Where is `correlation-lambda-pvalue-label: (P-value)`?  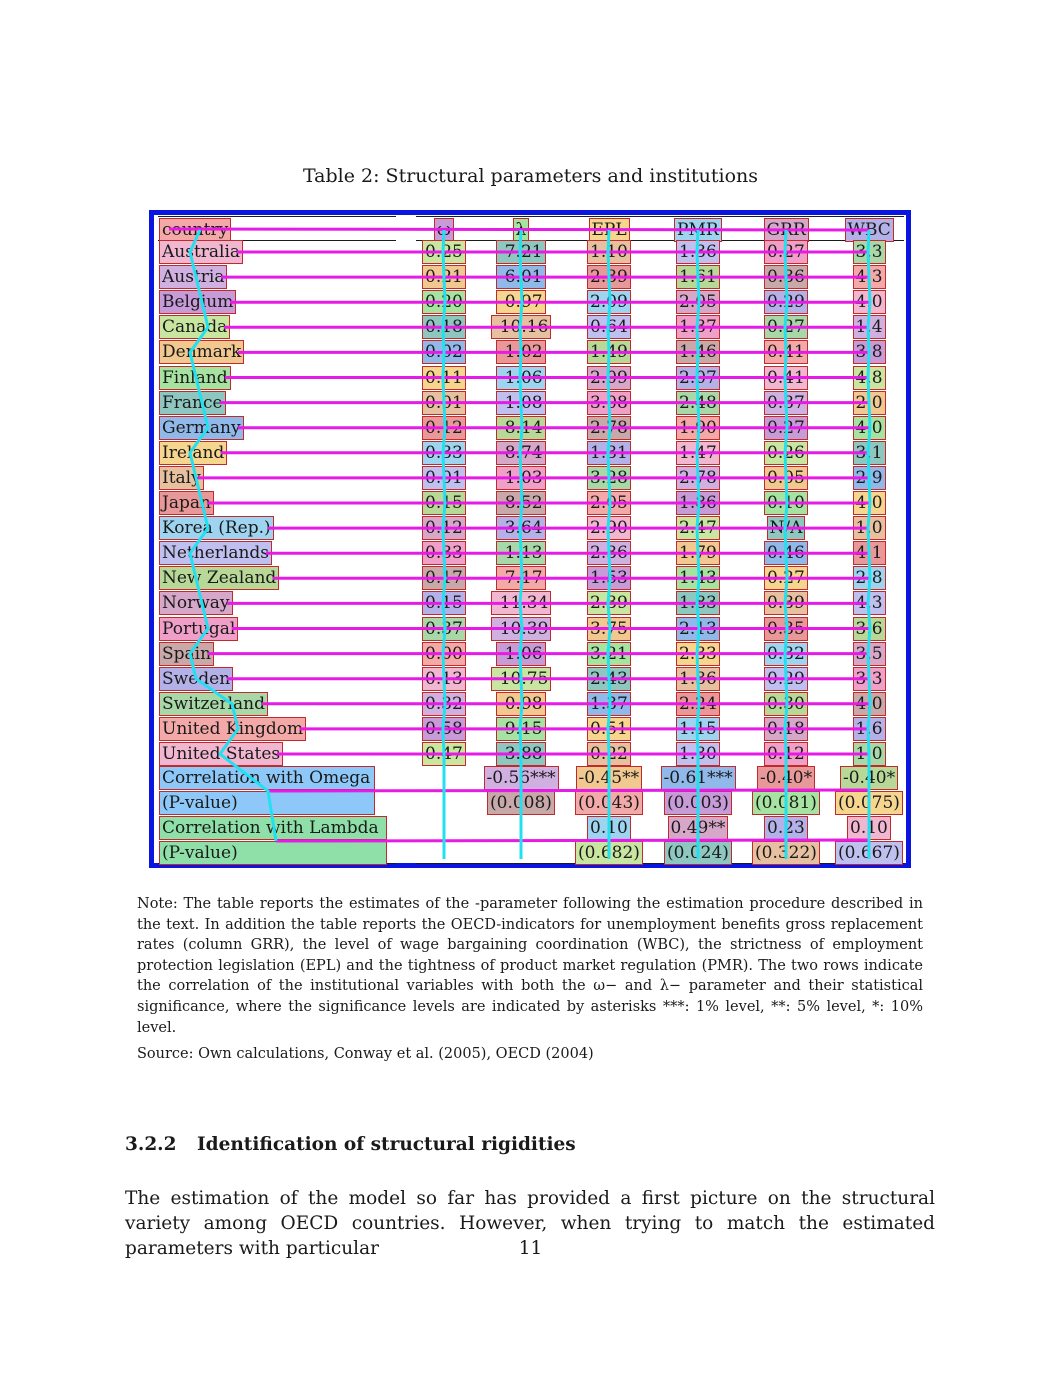
correlation-lambda-pvalue-label: (P-value) is located at coordinates (273, 853).